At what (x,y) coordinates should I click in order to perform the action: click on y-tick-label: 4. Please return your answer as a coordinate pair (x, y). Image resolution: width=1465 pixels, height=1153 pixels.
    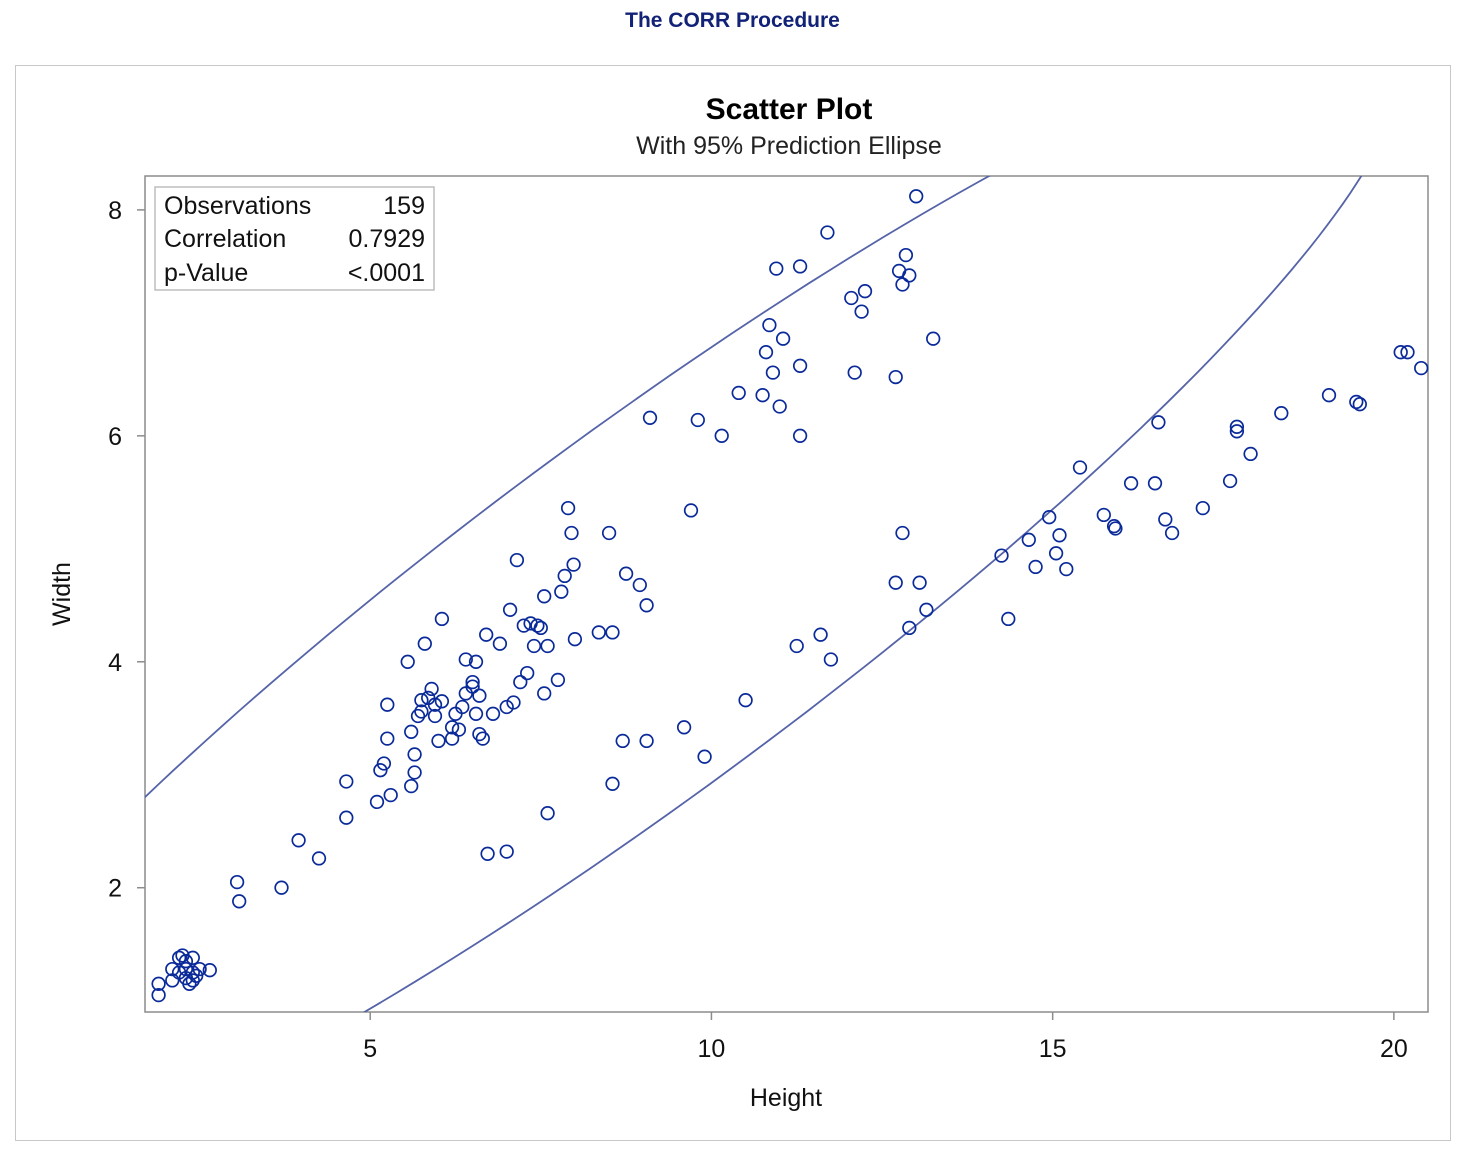
    Looking at the image, I should click on (115, 663).